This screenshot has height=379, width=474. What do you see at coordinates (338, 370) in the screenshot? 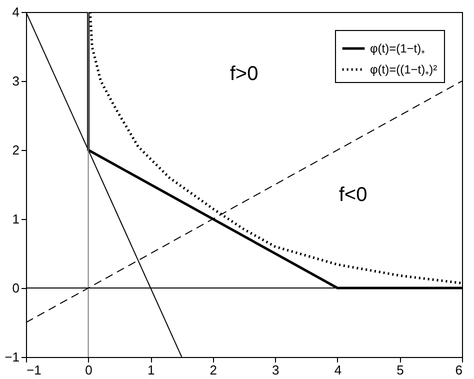
I see `x-tick-label: 4` at bounding box center [338, 370].